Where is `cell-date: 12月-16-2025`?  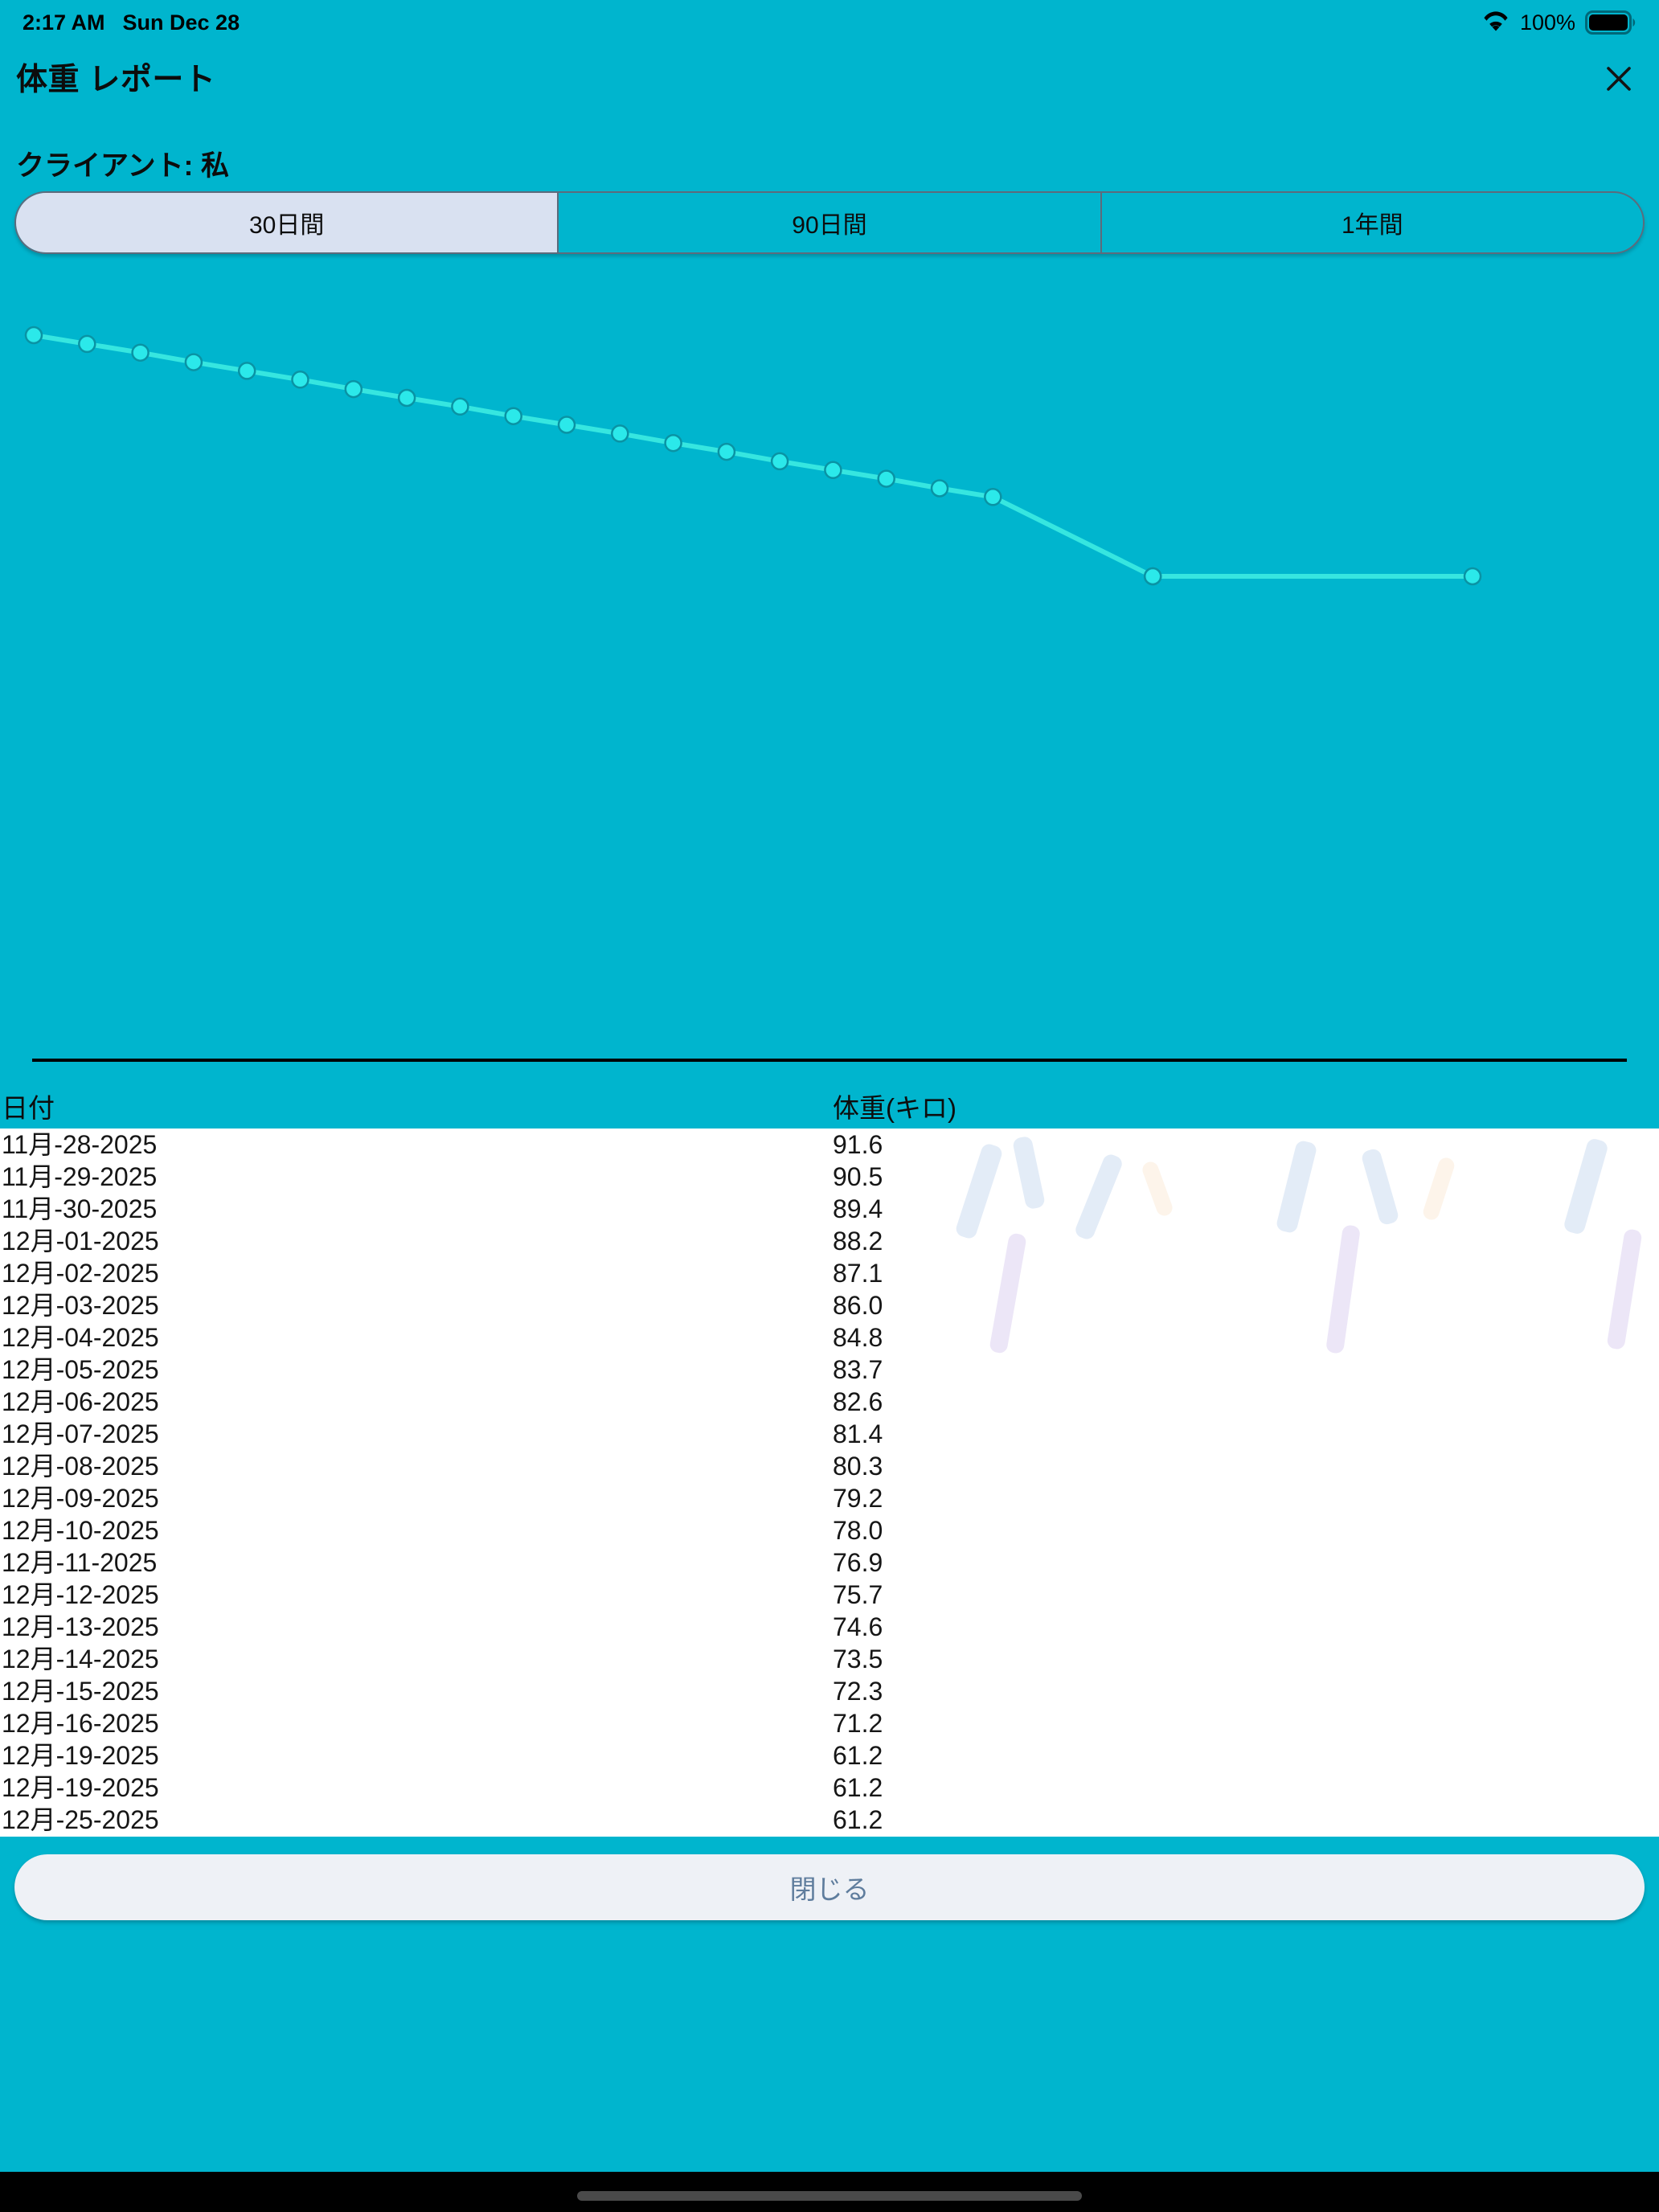 cell-date: 12月-16-2025 is located at coordinates (80, 1723).